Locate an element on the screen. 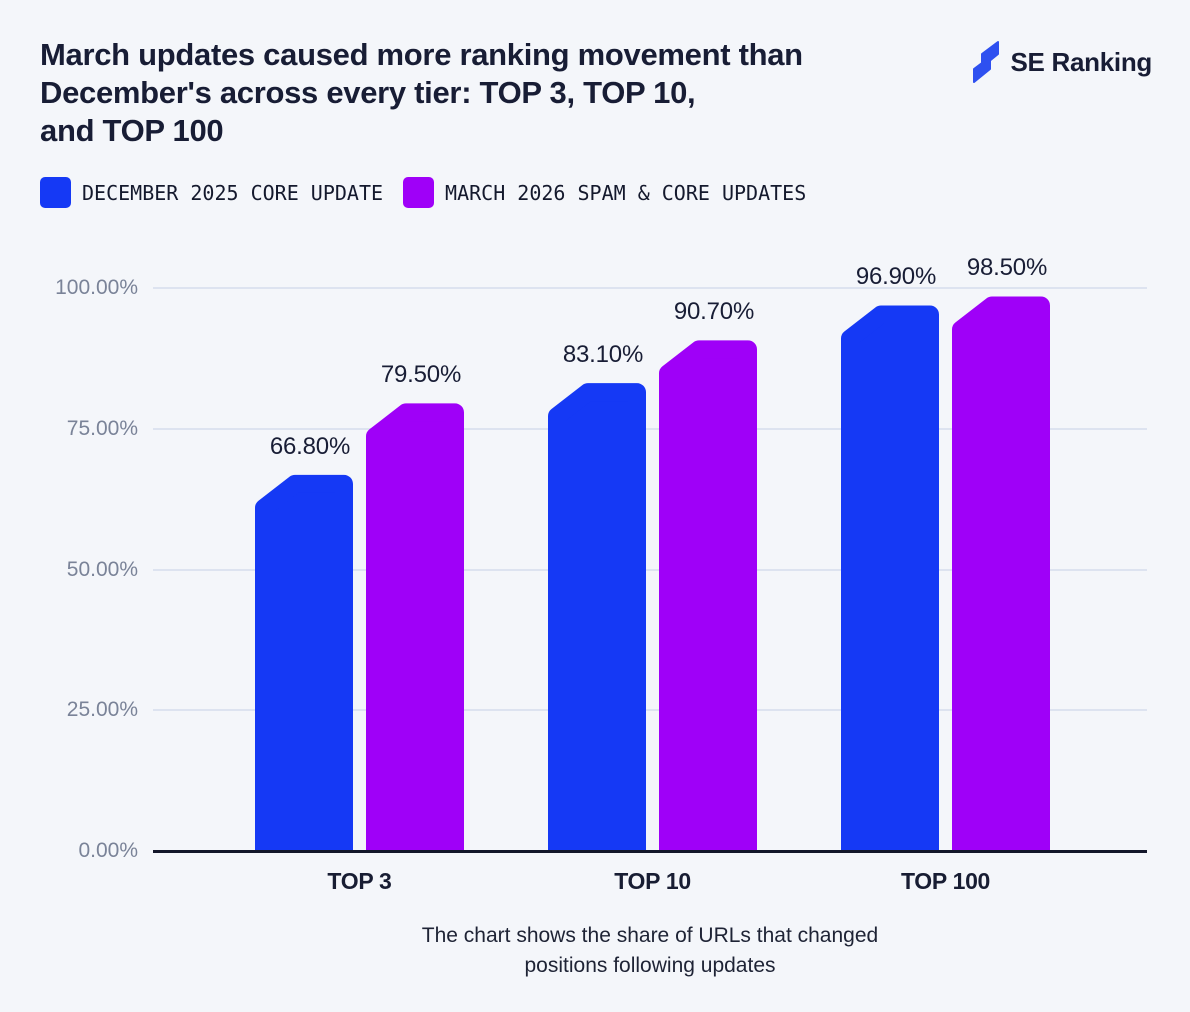 This screenshot has height=1012, width=1190. y-tick-label: 0.00% is located at coordinates (108, 850).